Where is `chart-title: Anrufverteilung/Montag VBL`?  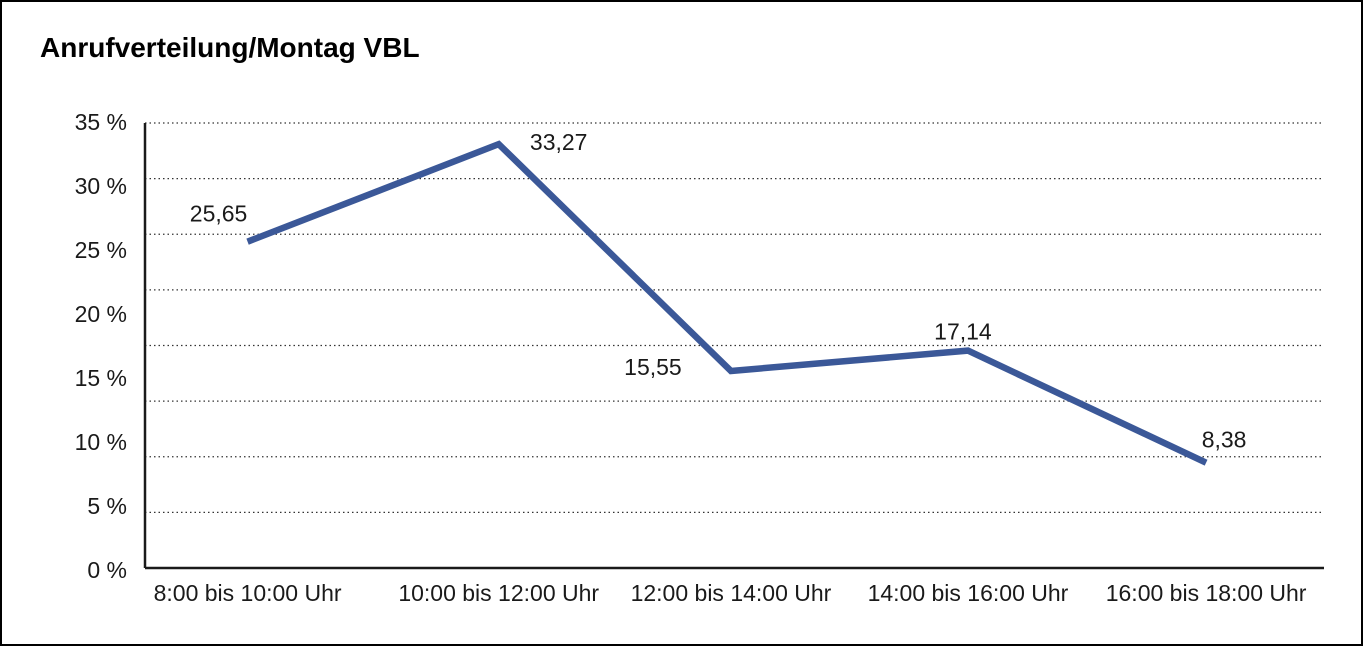
chart-title: Anrufverteilung/Montag VBL is located at coordinates (230, 47).